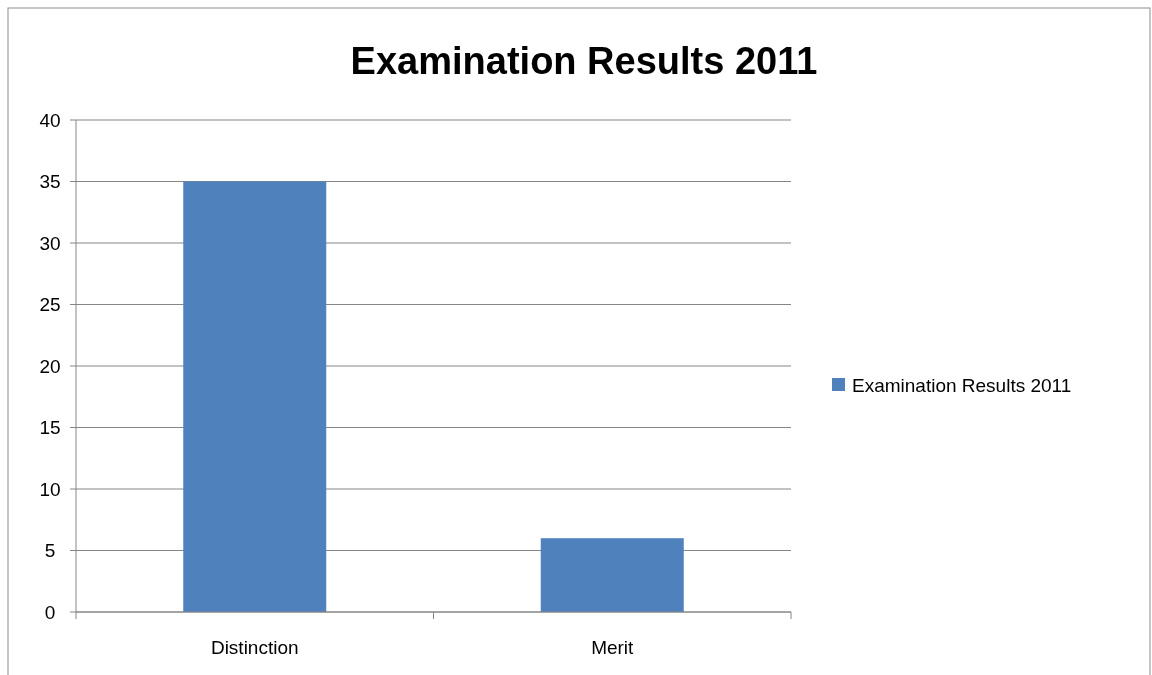 The image size is (1152, 675). I want to click on y-tick-label: 35, so click(50, 182).